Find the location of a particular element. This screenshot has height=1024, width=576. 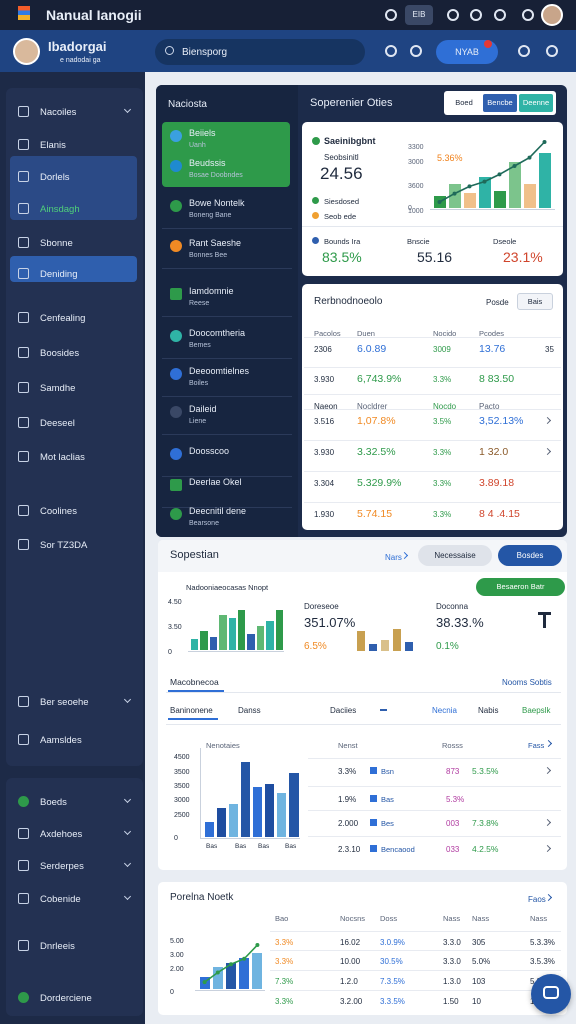

sidebar-item: Cenfealing is located at coordinates (63, 318).